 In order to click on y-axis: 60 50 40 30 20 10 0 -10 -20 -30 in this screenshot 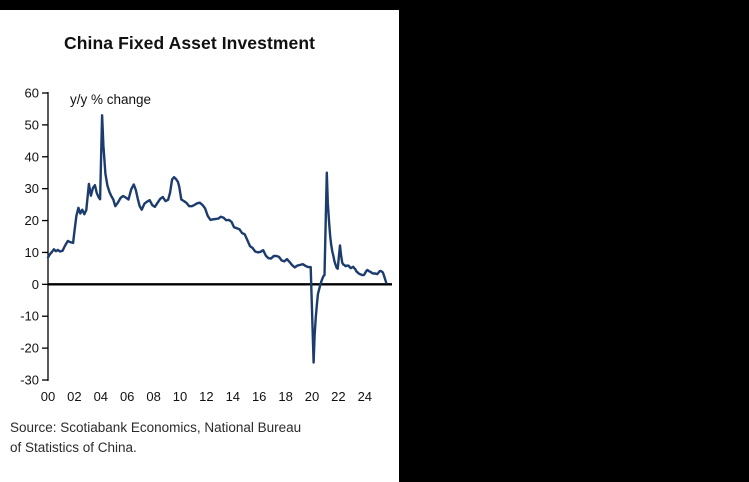, I will do `click(34, 237)`.